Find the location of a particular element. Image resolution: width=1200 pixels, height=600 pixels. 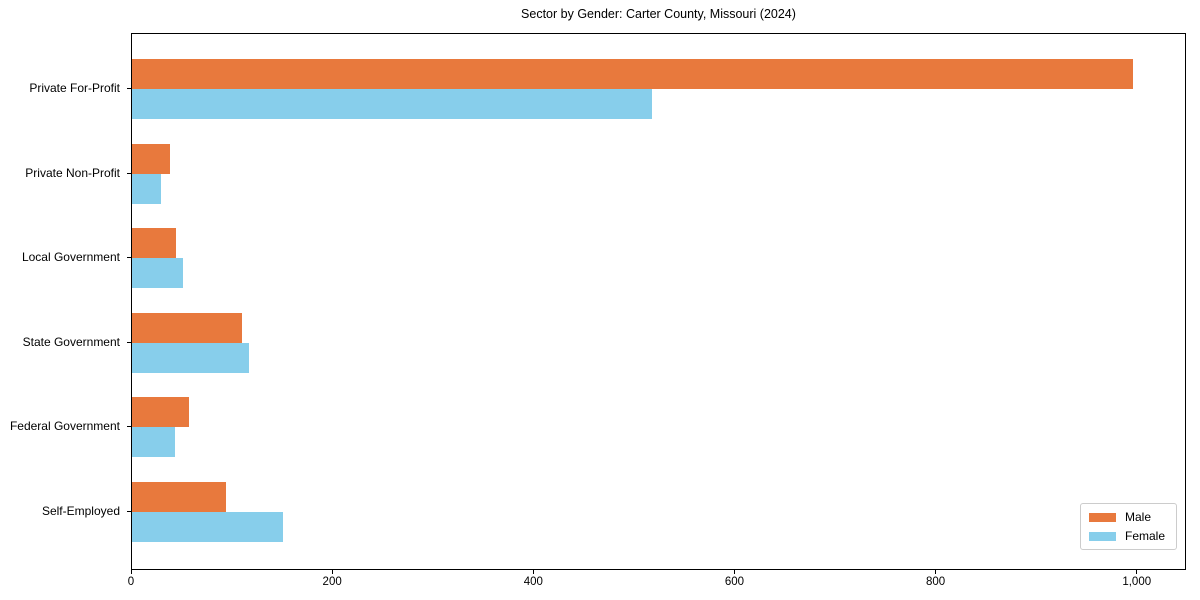

x-axis: 0 200 400 600 800 1,000 is located at coordinates (656, 583).